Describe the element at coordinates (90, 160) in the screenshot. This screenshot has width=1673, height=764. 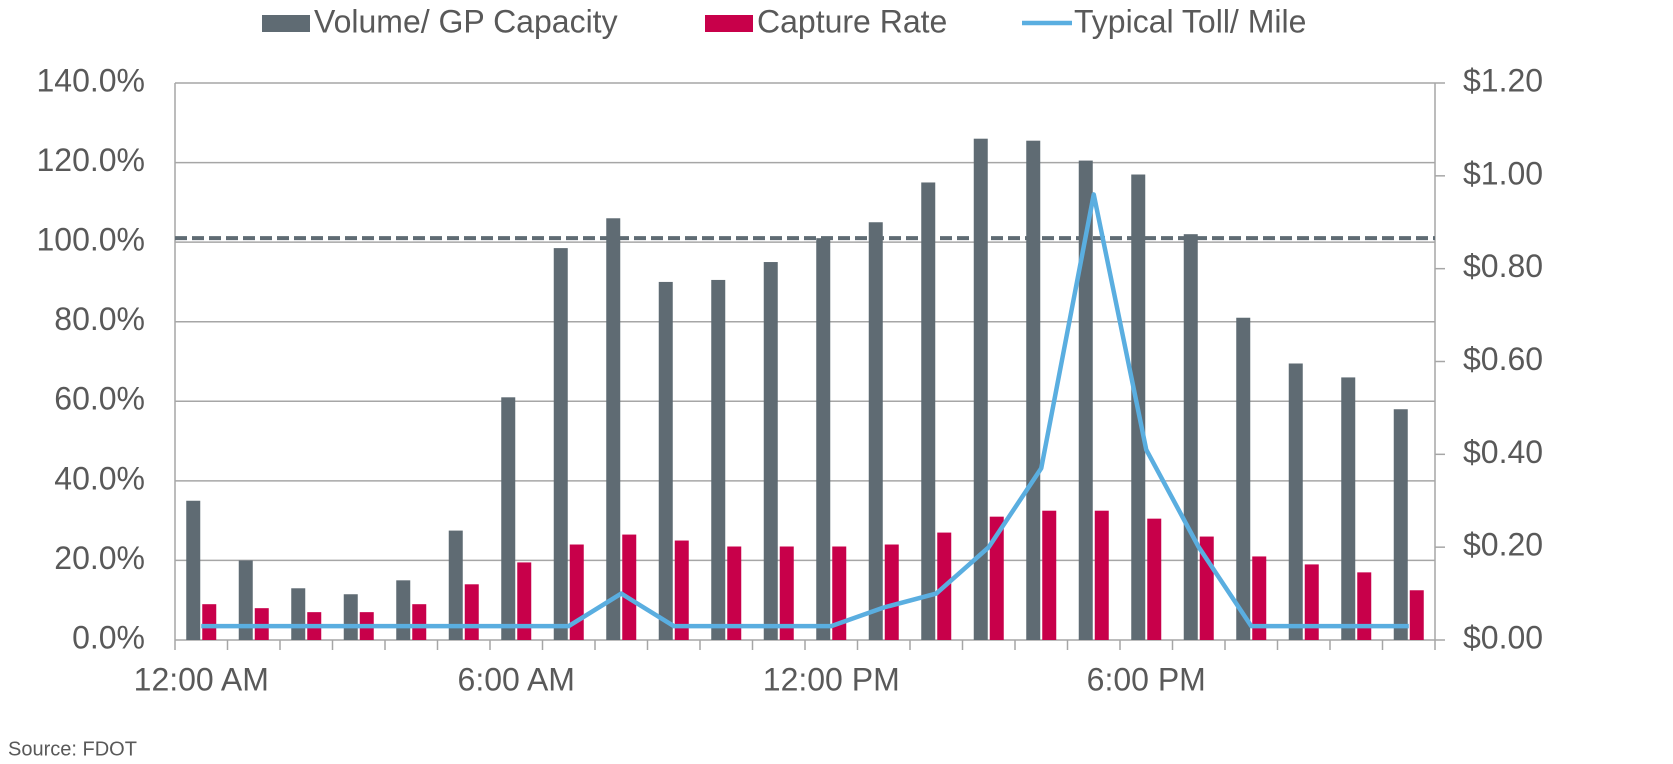
I see `y-tick-label: 120.0%` at that location.